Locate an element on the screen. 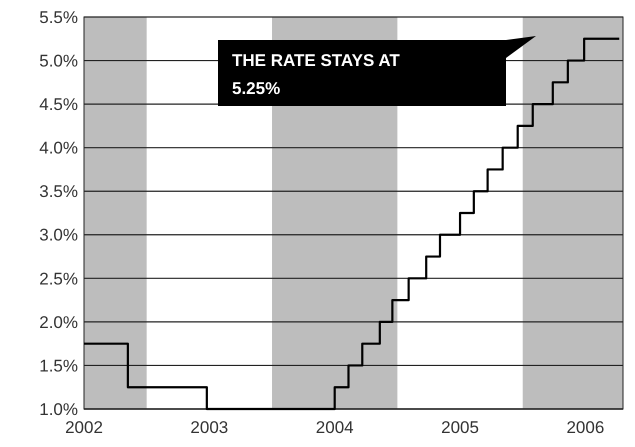 This screenshot has height=447, width=635. y-tick-label: 5.0% is located at coordinates (58, 61).